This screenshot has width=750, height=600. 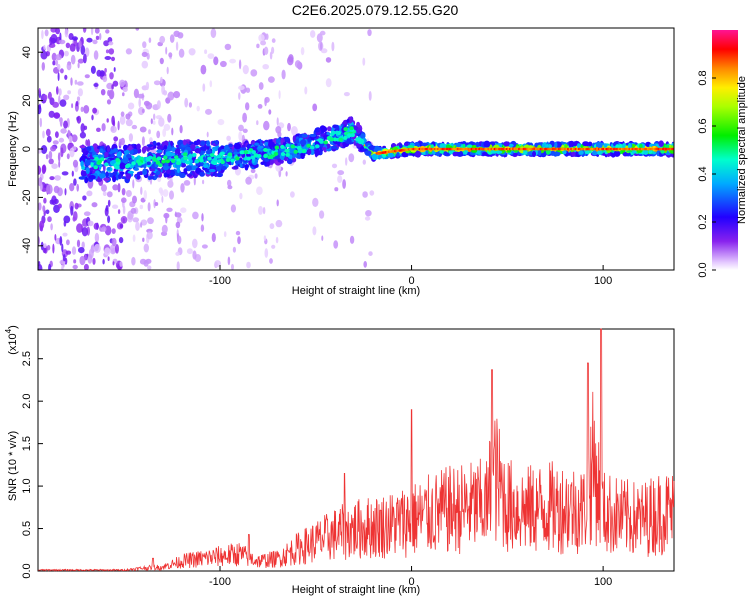 What do you see at coordinates (411, 582) in the screenshot?
I see `snr-x-tick-label: 0` at bounding box center [411, 582].